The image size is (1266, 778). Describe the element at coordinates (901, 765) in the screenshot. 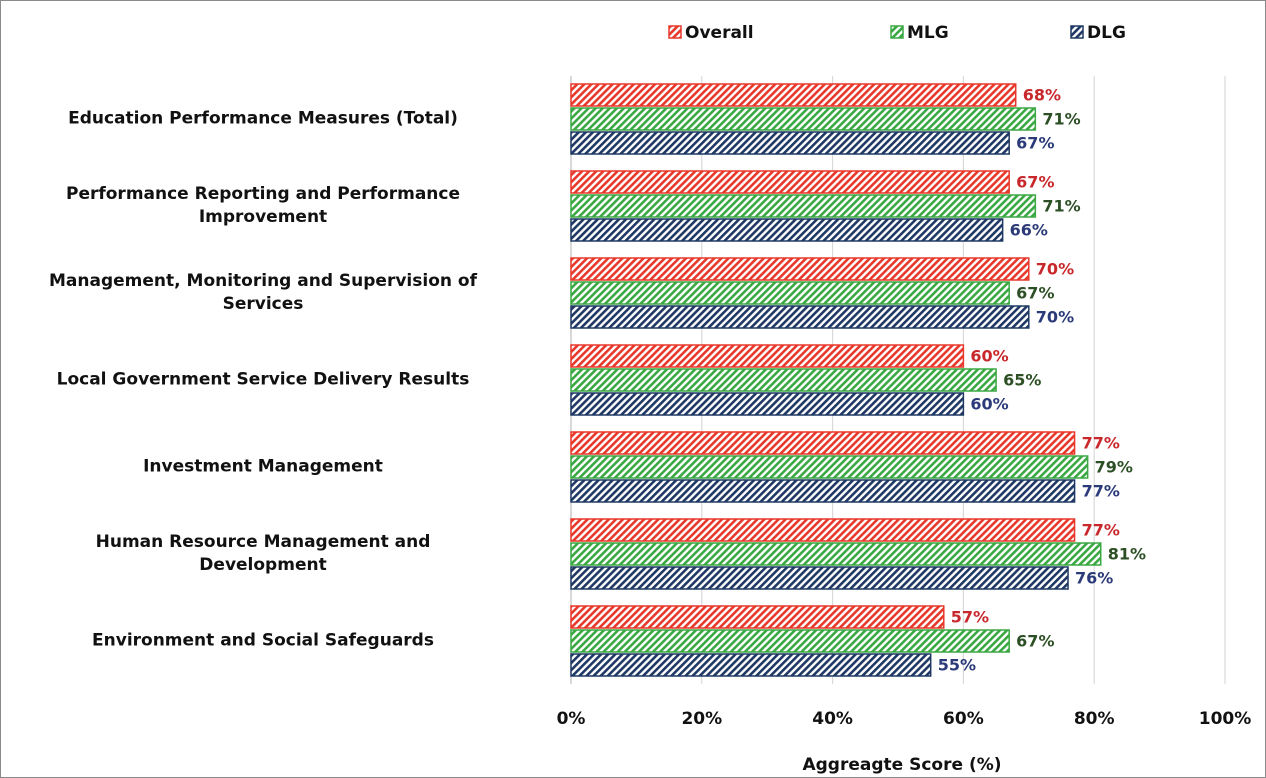

I see `x-axis-label: Aggreagte Score (%)` at that location.